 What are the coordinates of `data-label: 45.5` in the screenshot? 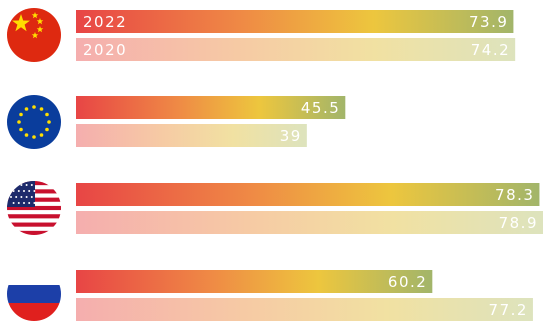 It's located at (320, 108).